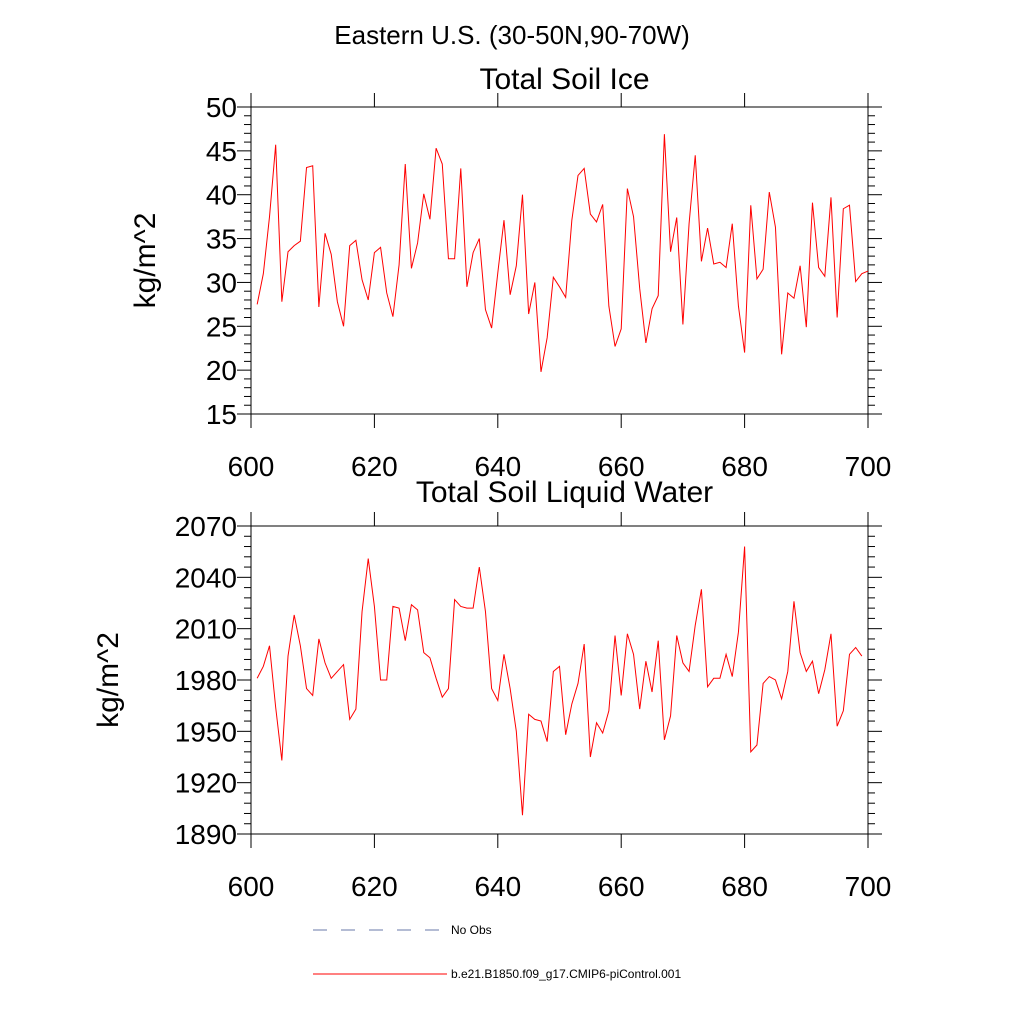 This screenshot has width=1024, height=1024. Describe the element at coordinates (221, 326) in the screenshot. I see `y-tick-label: 25` at that location.